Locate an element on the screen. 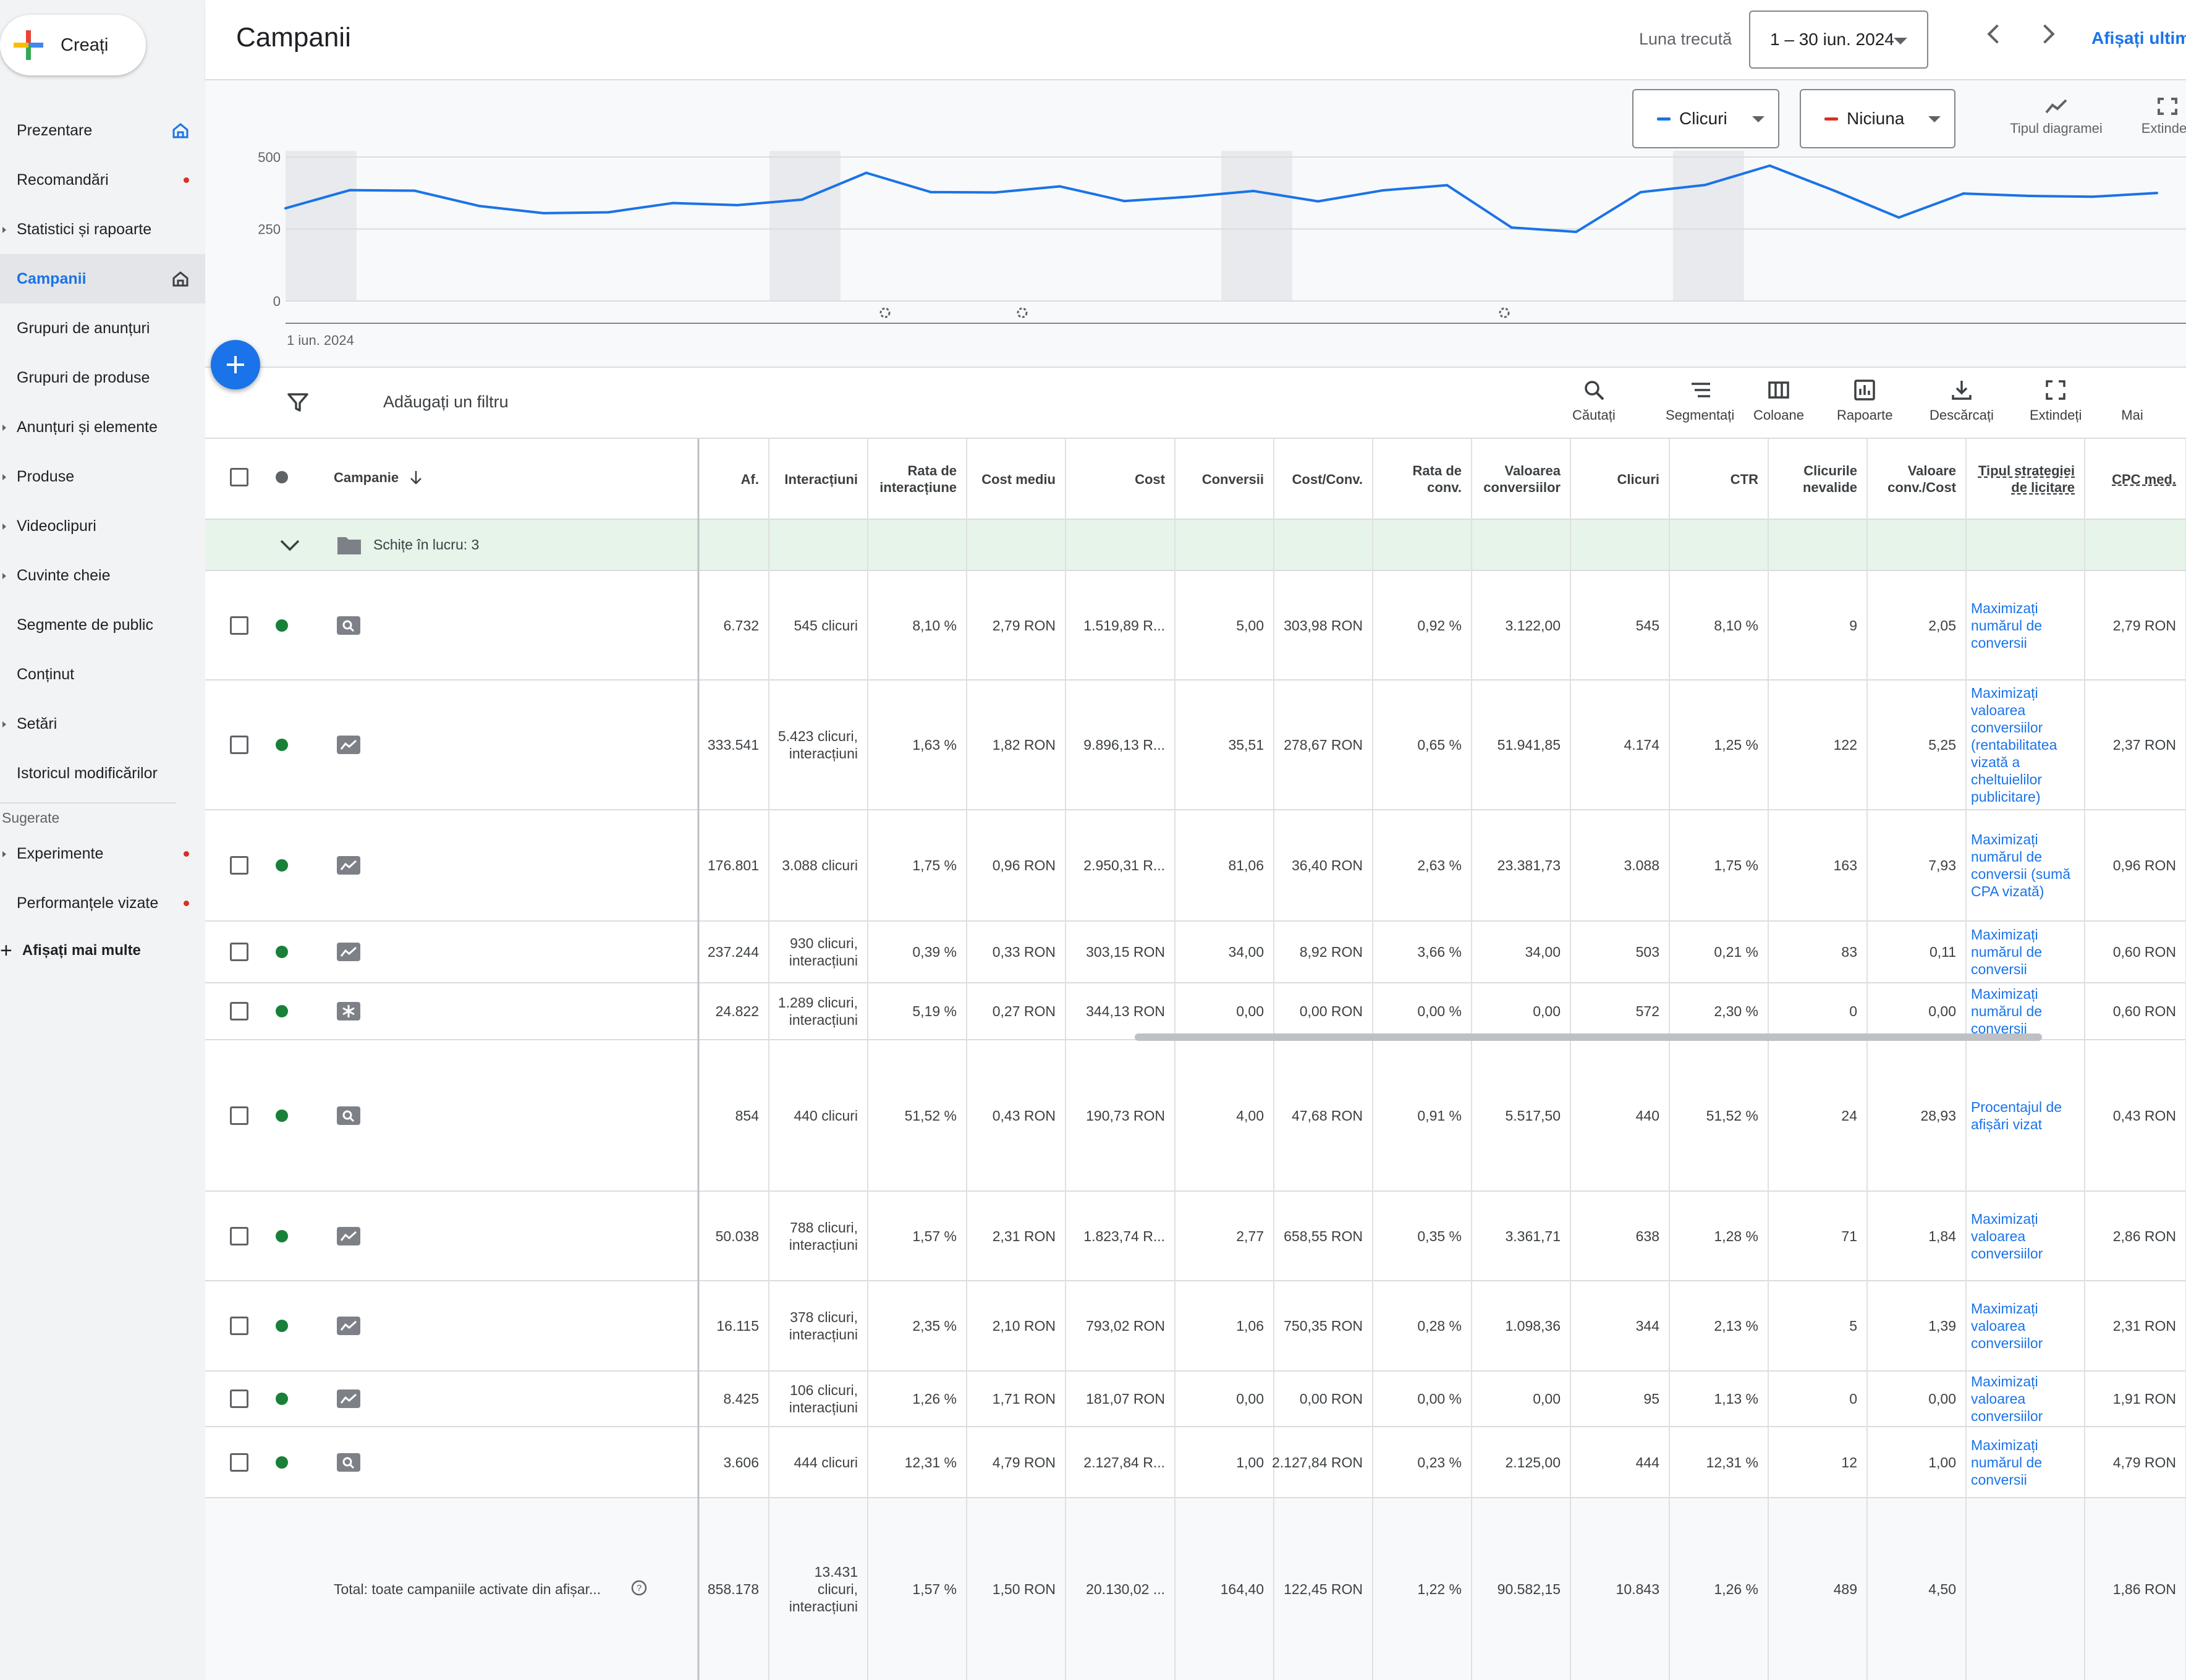 The image size is (2186, 1680). sidebar-item-produse: Produse is located at coordinates (102, 476).